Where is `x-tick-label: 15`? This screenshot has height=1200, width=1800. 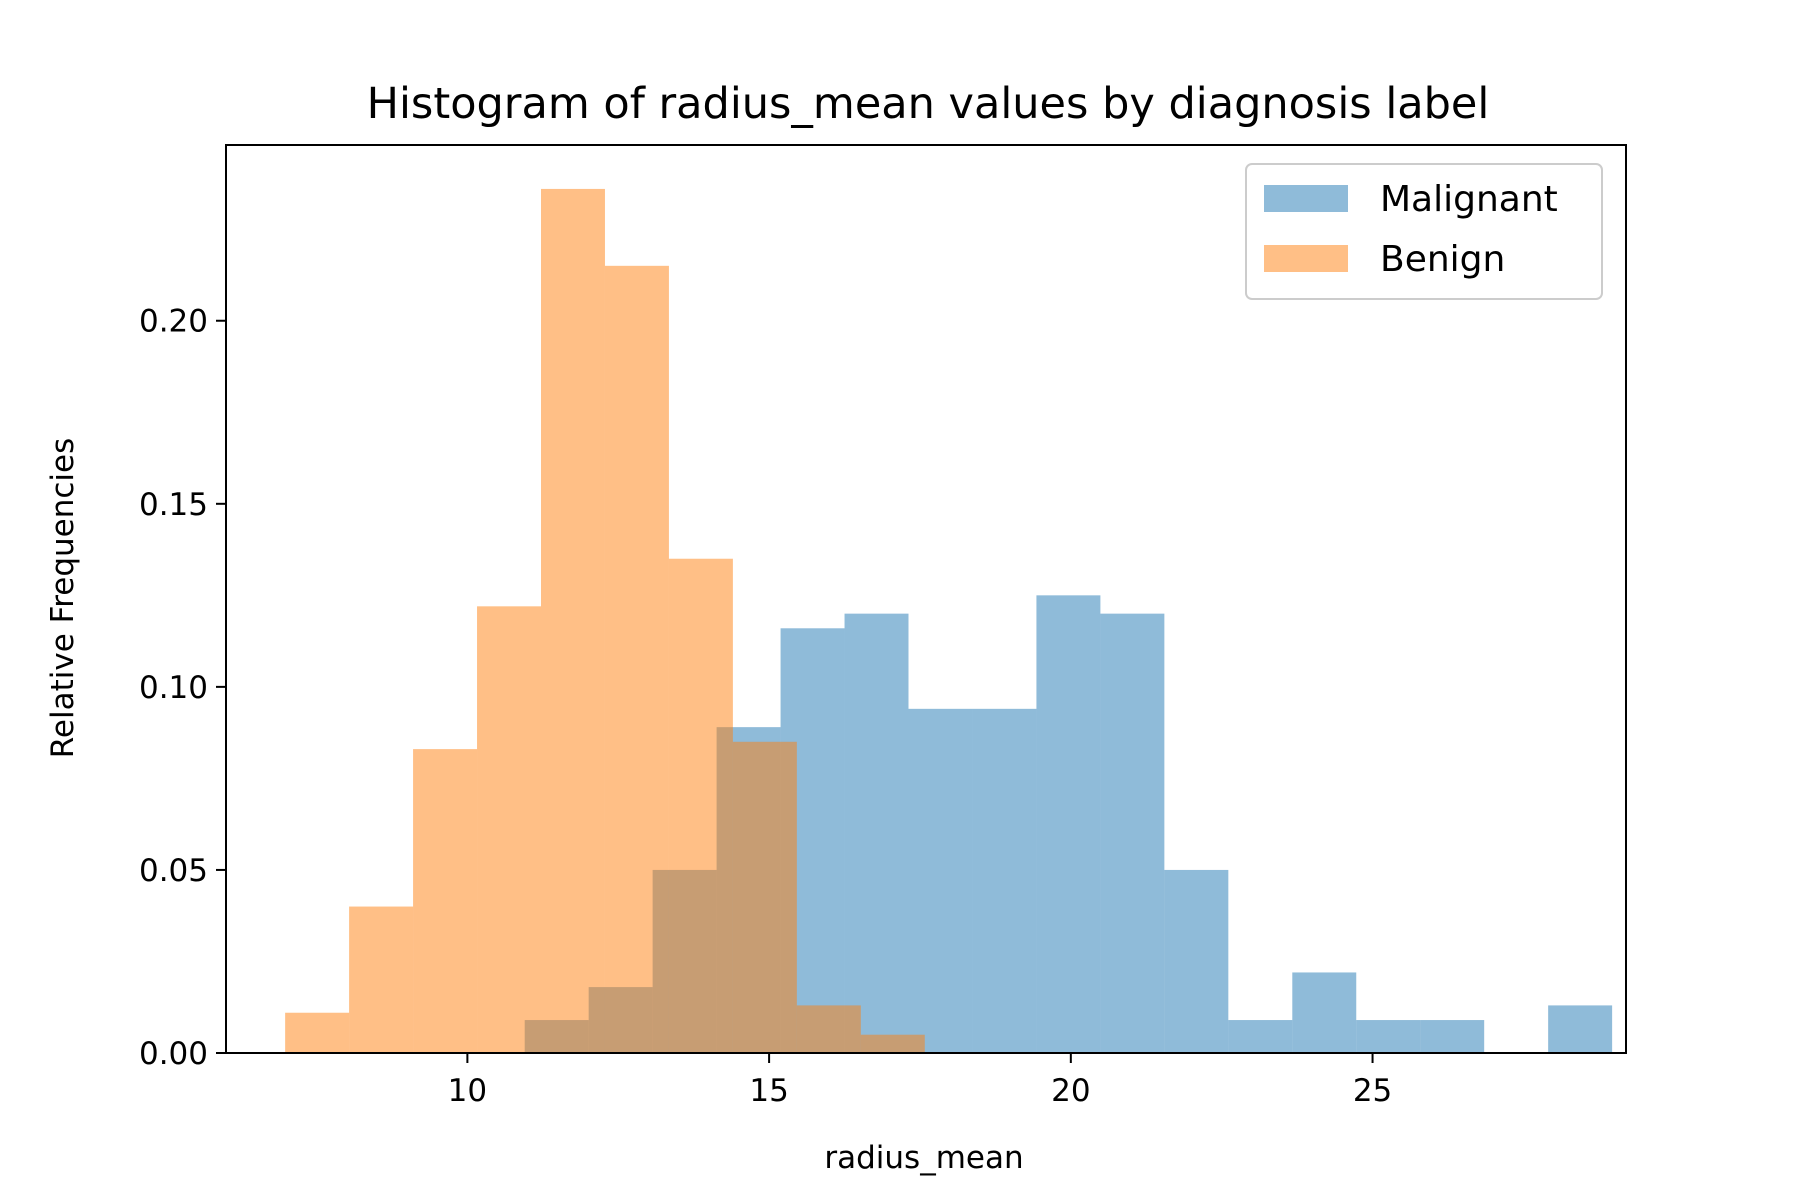 x-tick-label: 15 is located at coordinates (768, 1091).